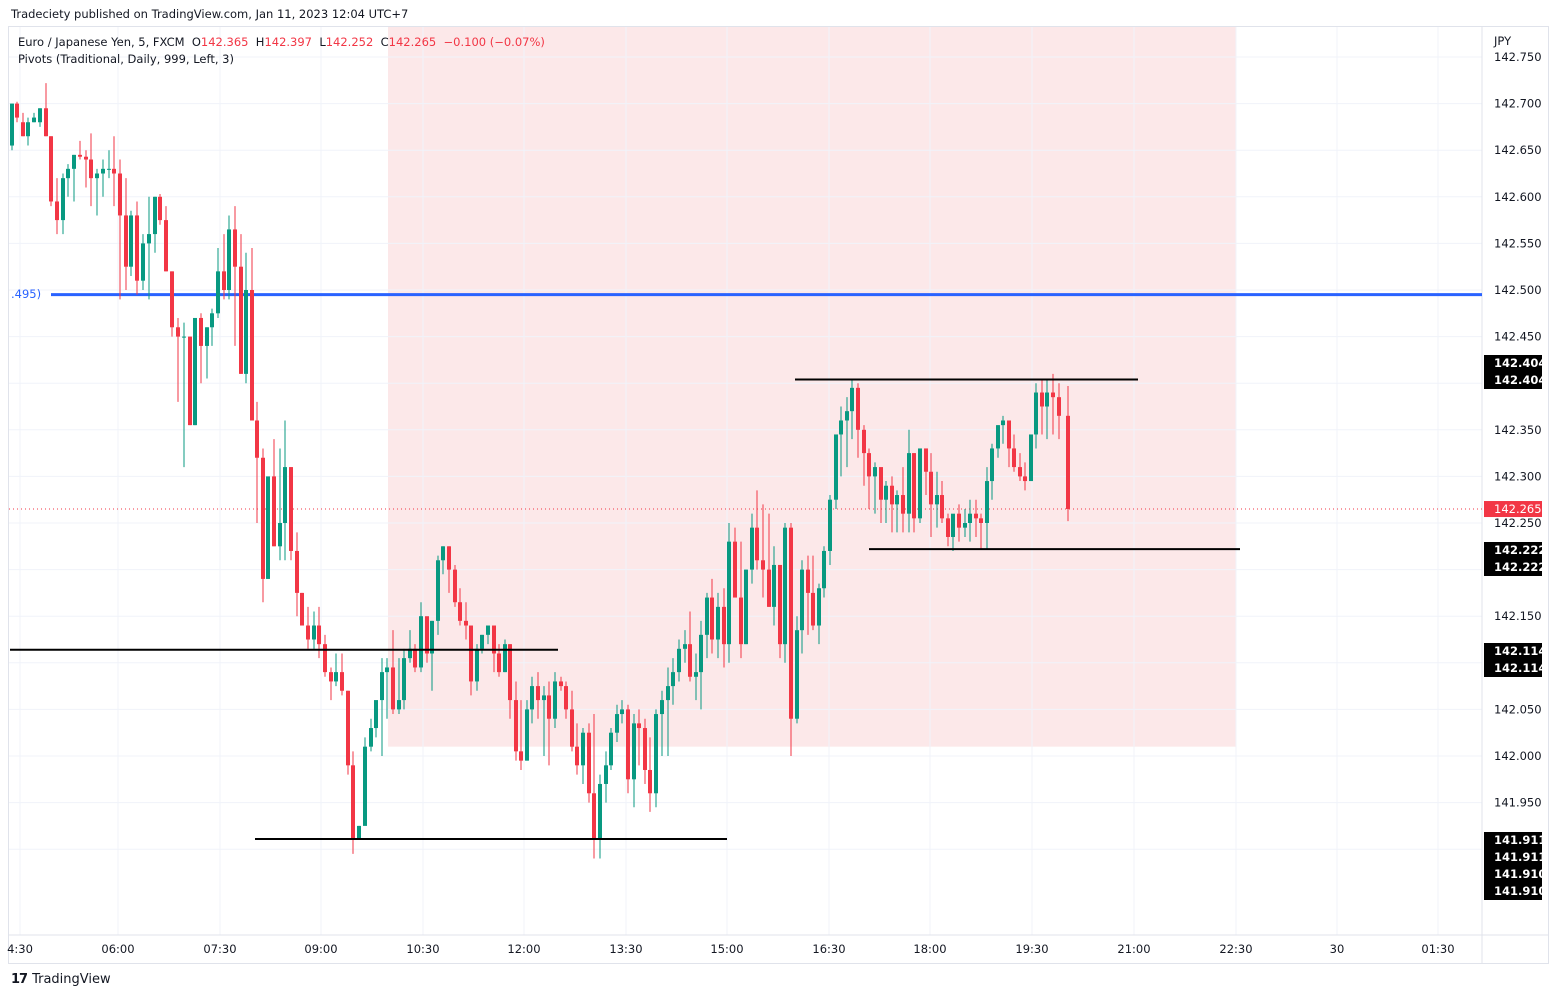 The width and height of the screenshot is (1558, 998). What do you see at coordinates (1518, 104) in the screenshot?
I see `price-tick-label: 142.700` at bounding box center [1518, 104].